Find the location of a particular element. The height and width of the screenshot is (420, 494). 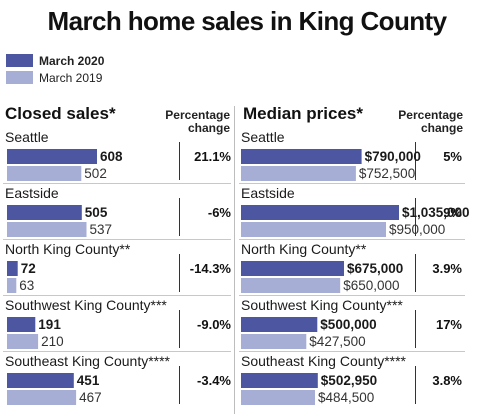

legend-item-2020: March 2020 is located at coordinates (55, 60).